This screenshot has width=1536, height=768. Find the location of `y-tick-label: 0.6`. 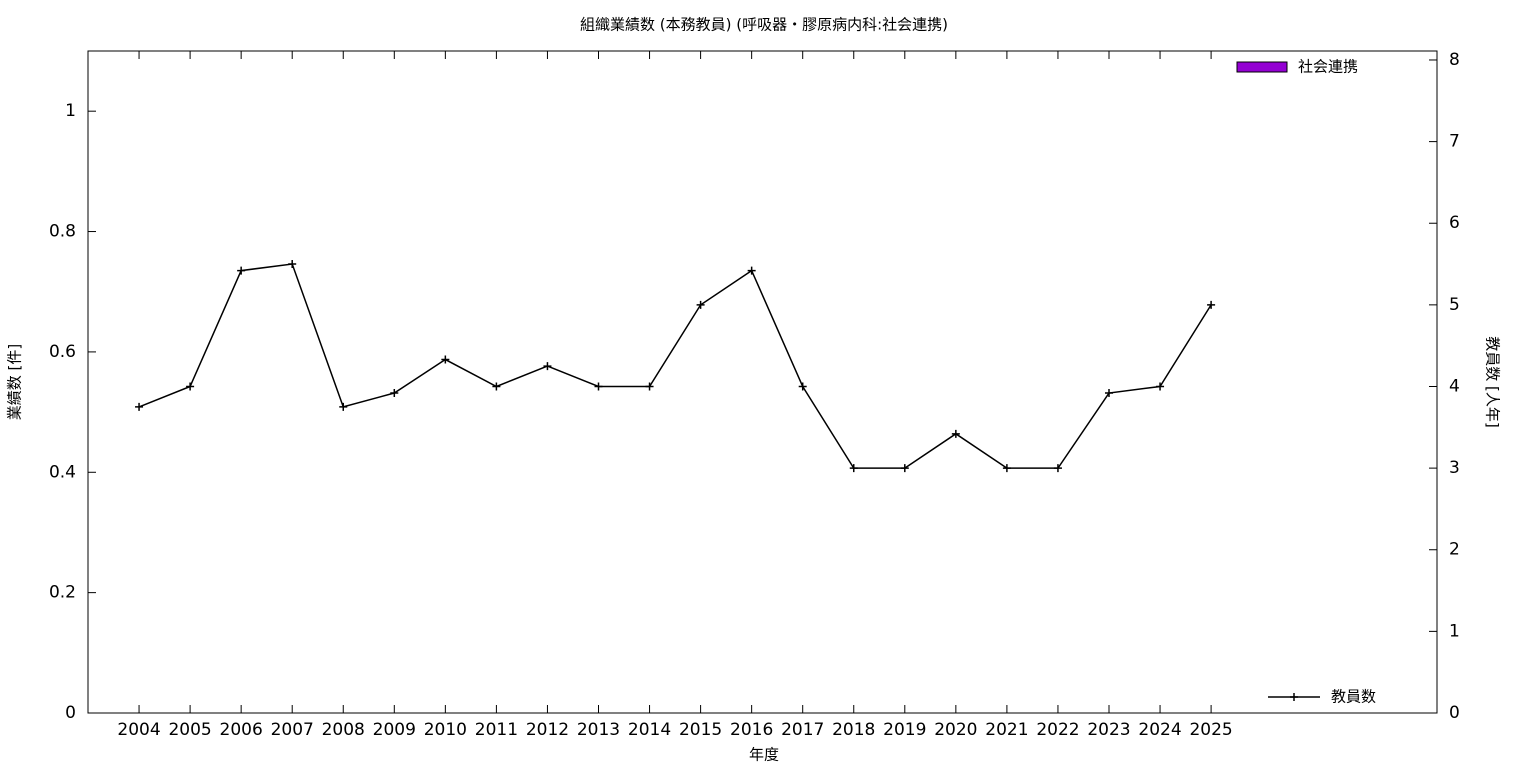

y-tick-label: 0.6 is located at coordinates (62, 352).